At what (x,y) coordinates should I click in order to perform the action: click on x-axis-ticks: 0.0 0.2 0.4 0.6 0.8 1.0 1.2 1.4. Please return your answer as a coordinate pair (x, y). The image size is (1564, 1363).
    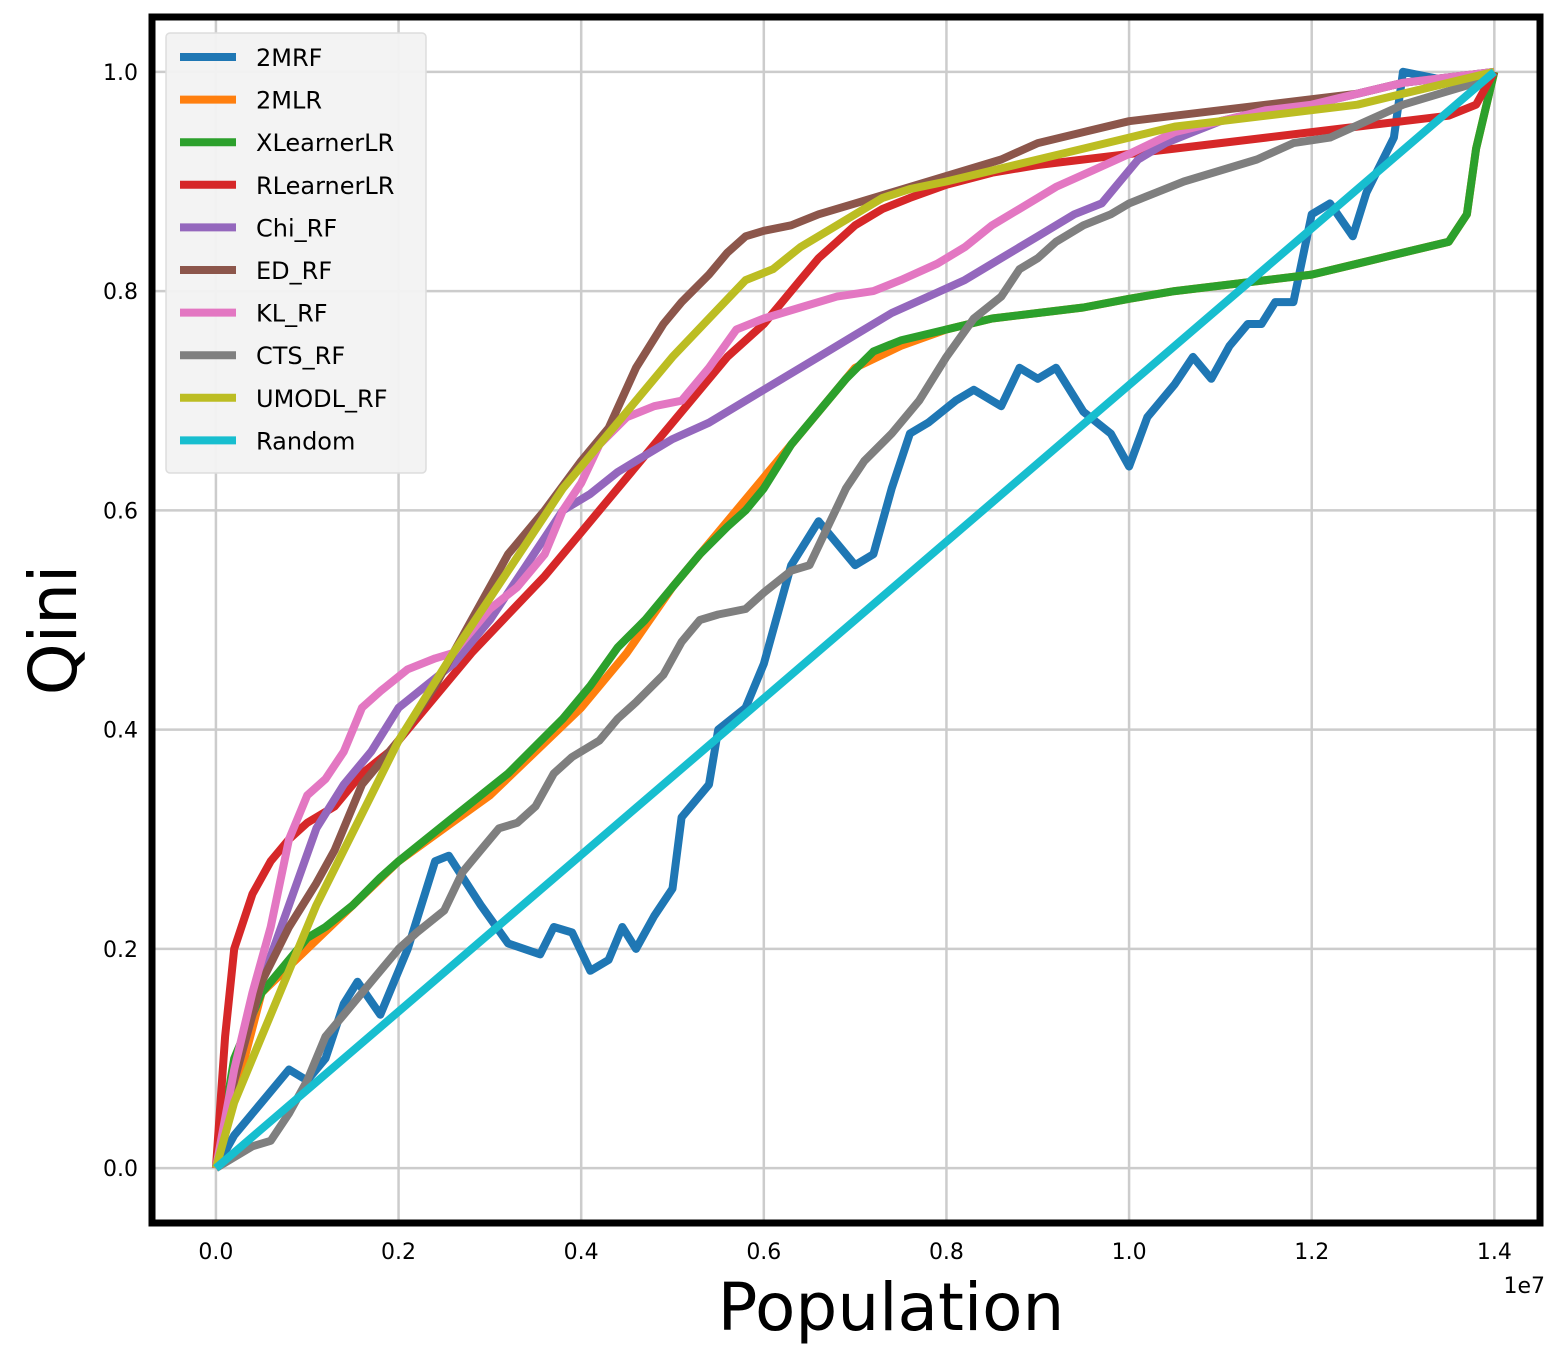
    Looking at the image, I should click on (854, 1252).